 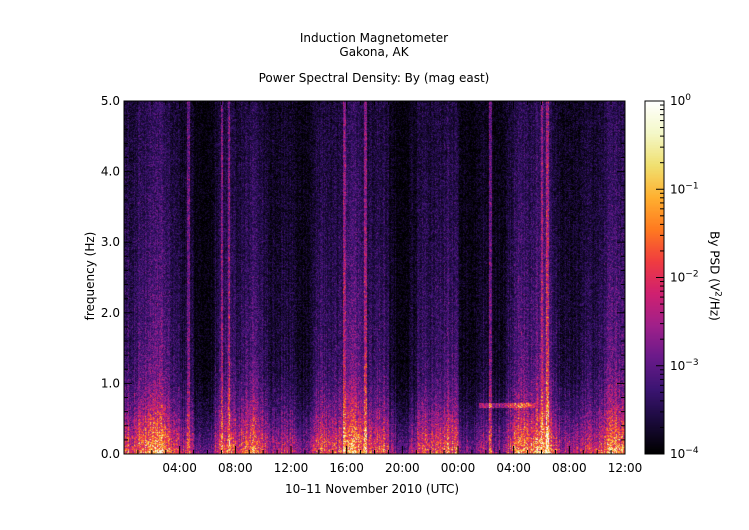 I want to click on y-tick-label: 0.0, so click(x=110, y=454).